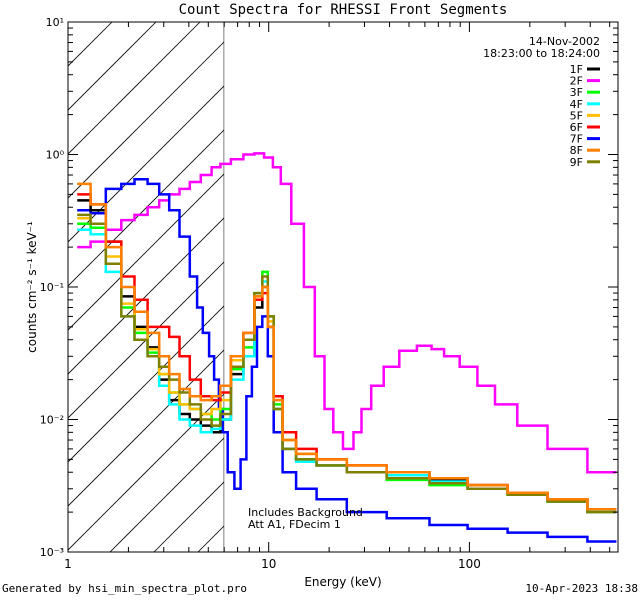  Describe the element at coordinates (52, 552) in the screenshot. I see `y-tick-label: 10⁻³` at that location.